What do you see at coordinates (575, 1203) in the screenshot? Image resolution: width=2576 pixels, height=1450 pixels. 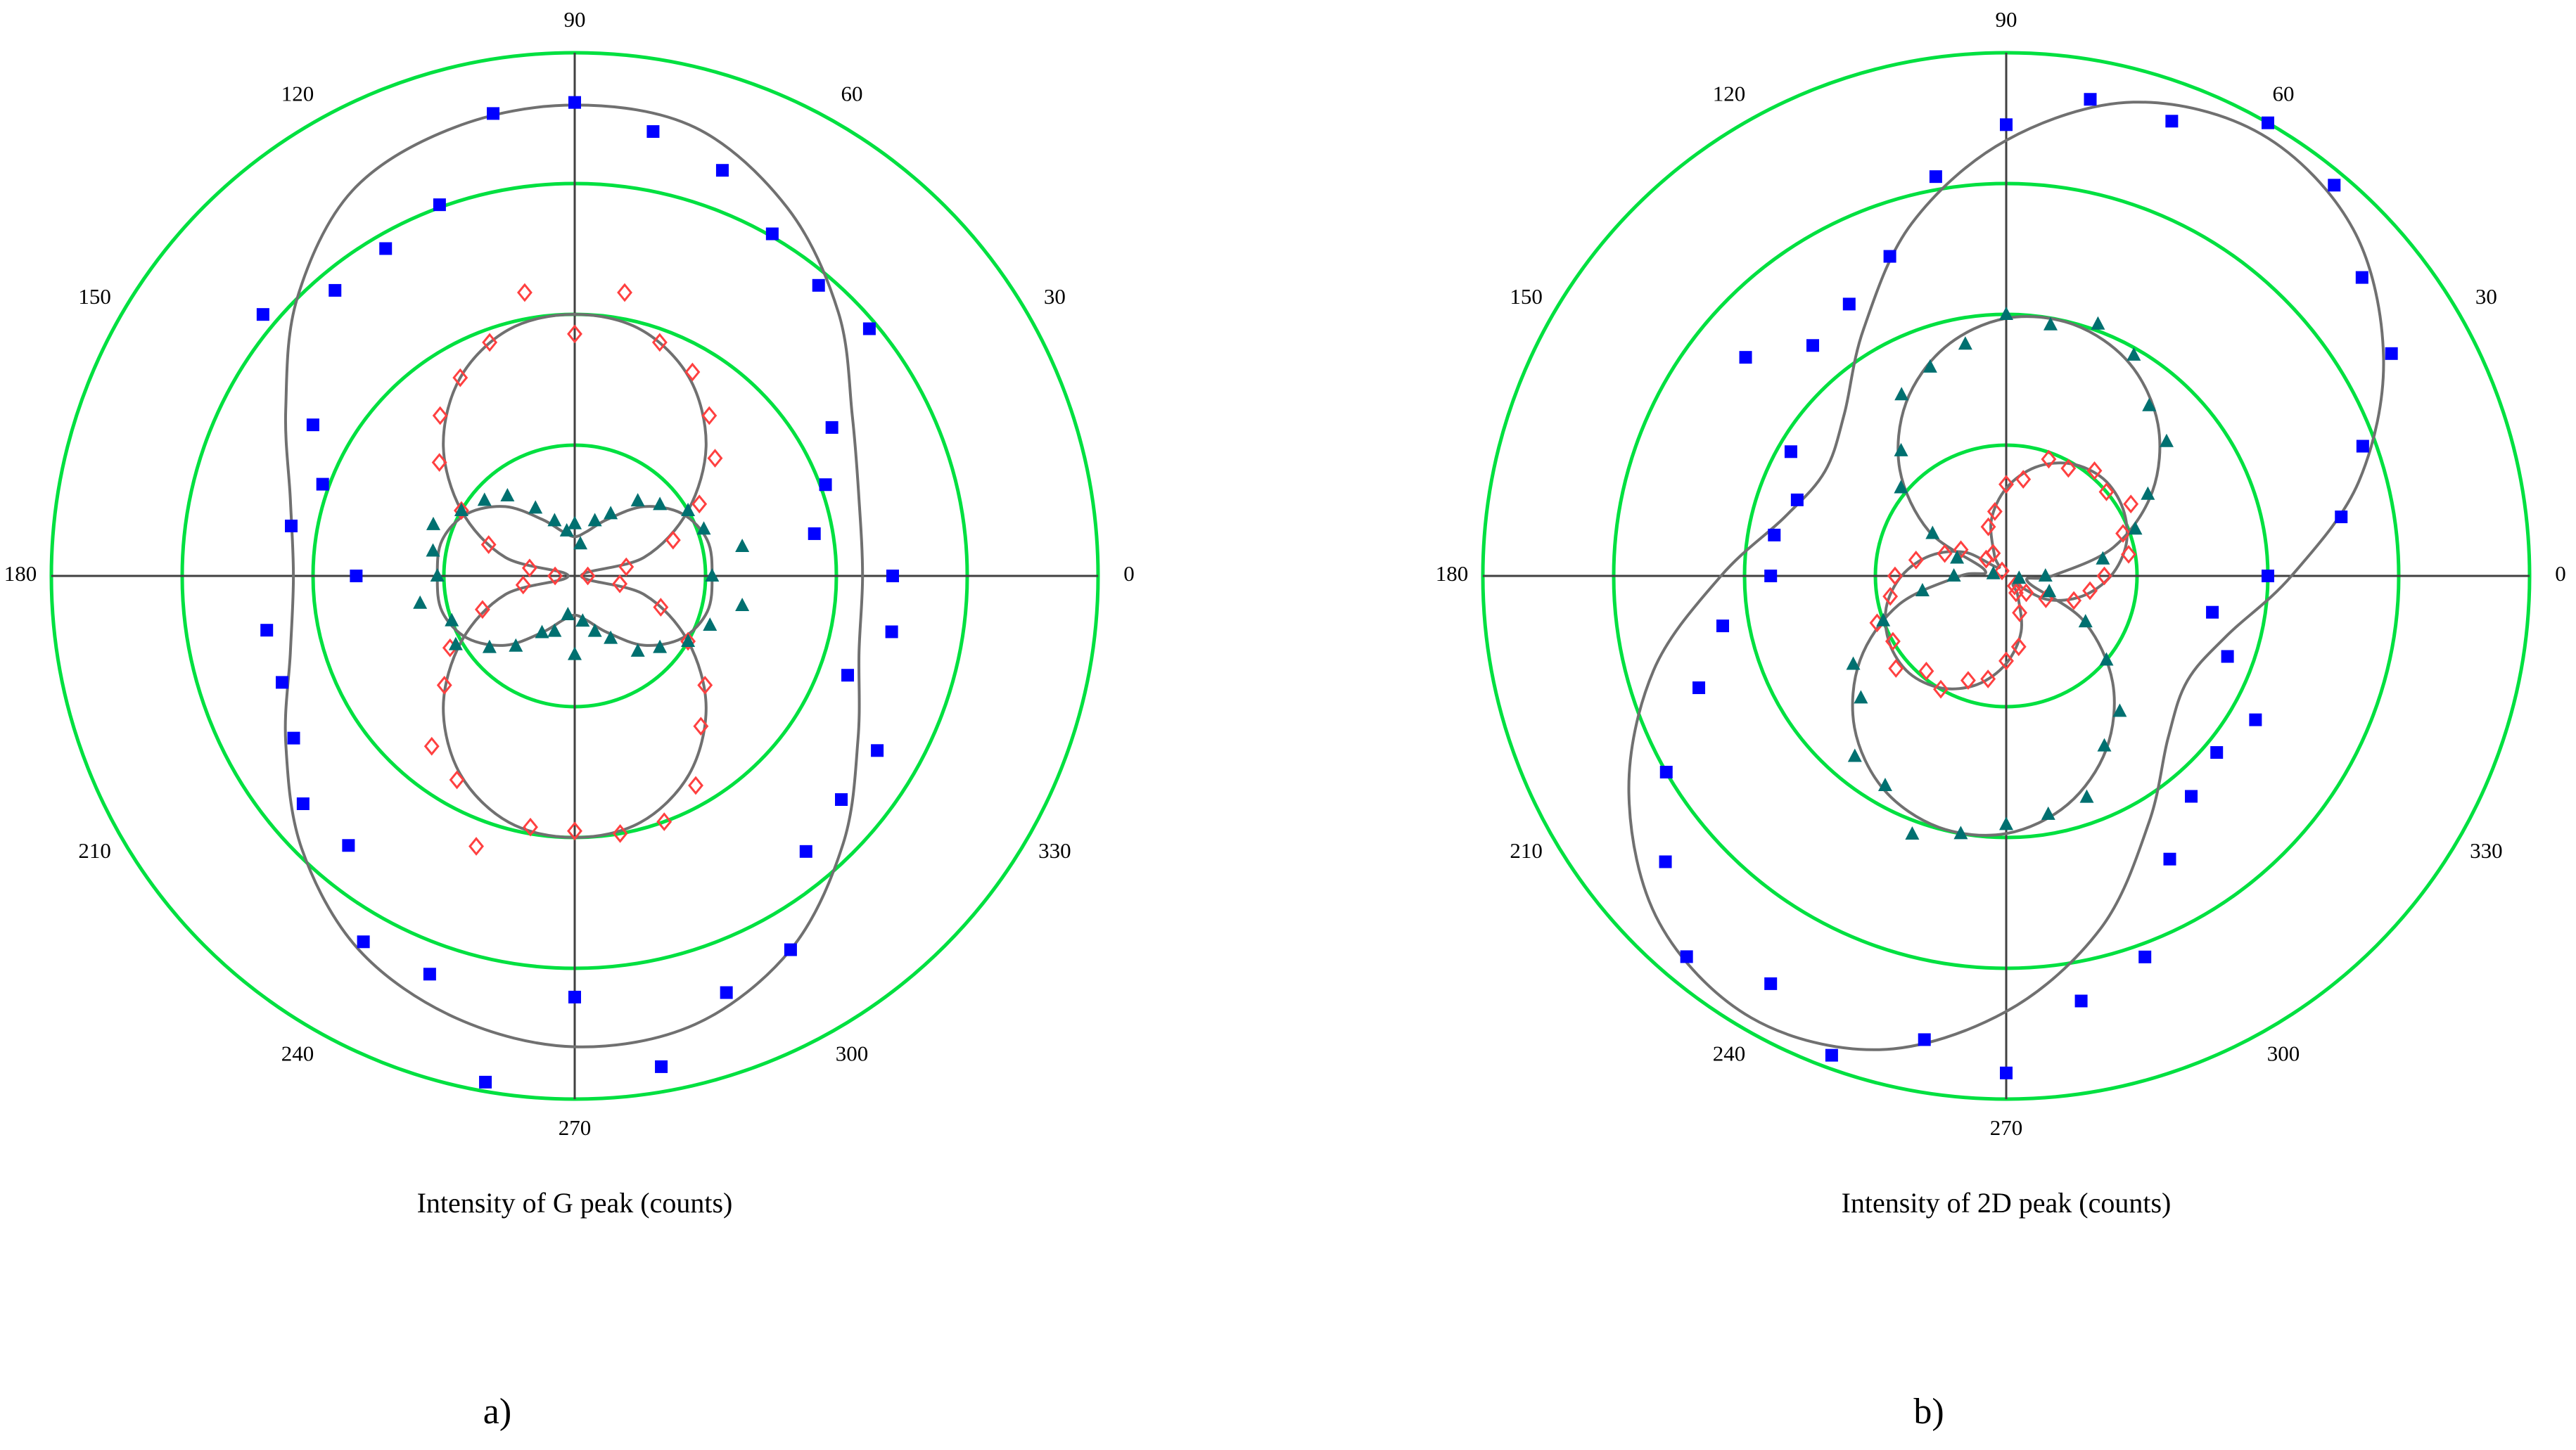 I see `chart-title: Intensity of G peak (counts)` at bounding box center [575, 1203].